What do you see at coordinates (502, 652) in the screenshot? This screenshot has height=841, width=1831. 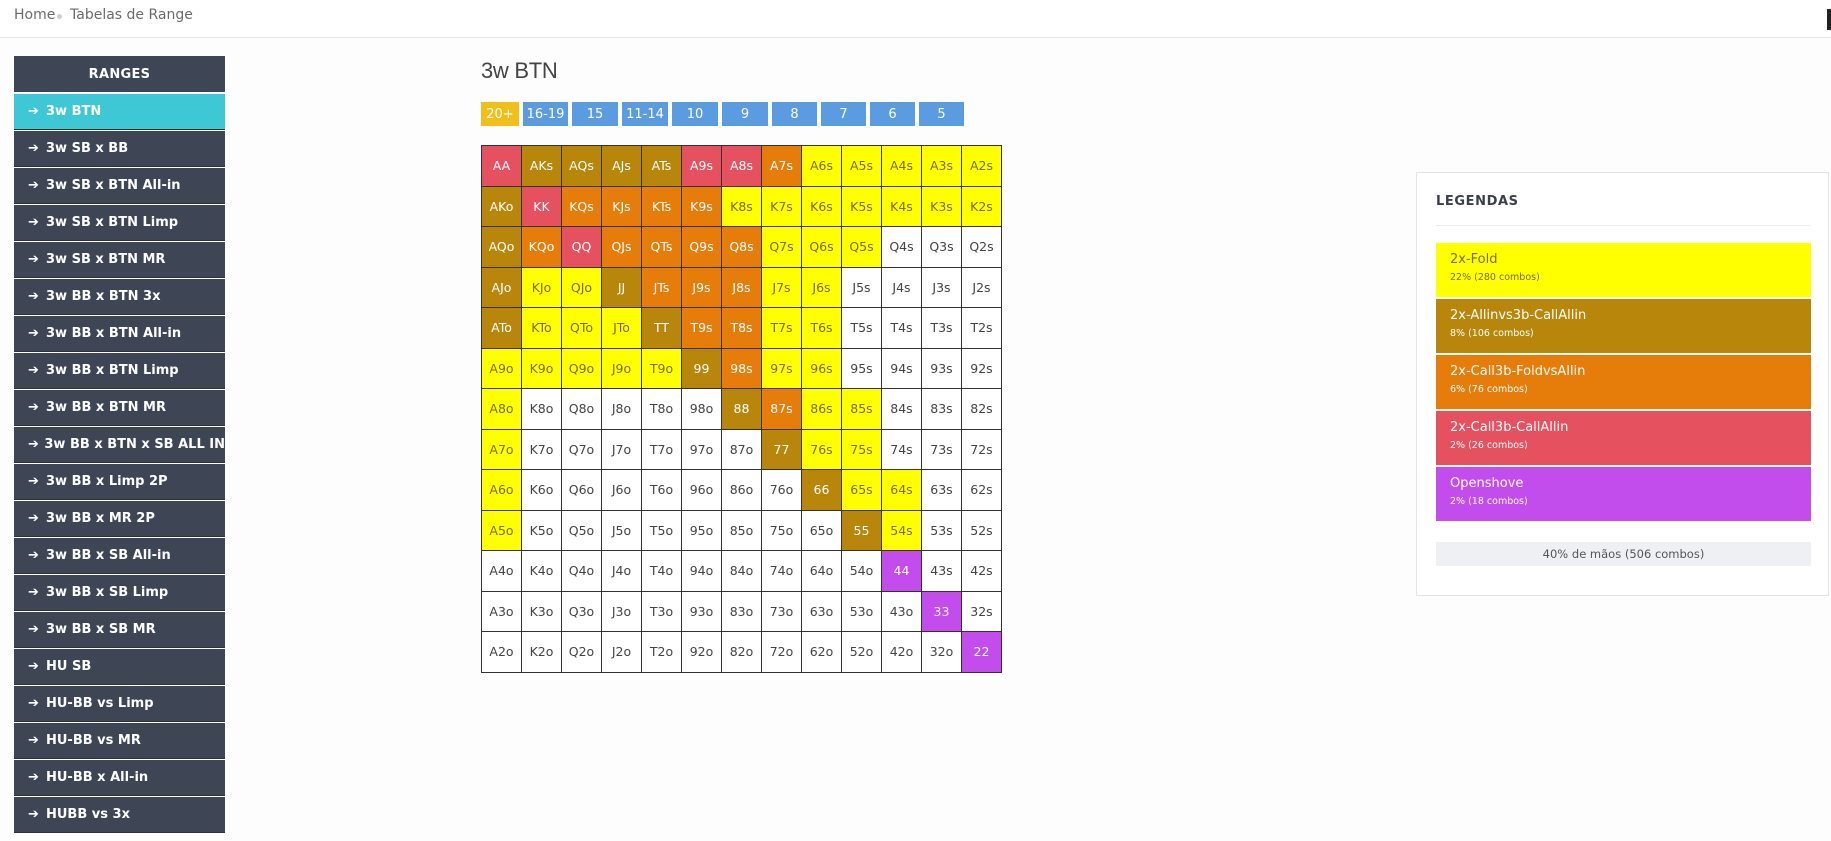 I see `hand-cell-A2o: A2o` at bounding box center [502, 652].